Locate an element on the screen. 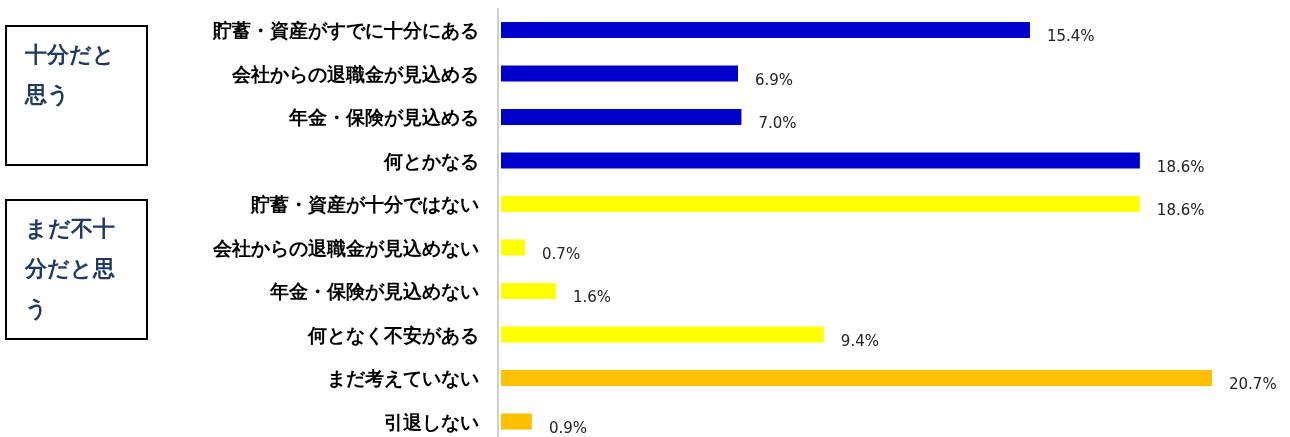 The width and height of the screenshot is (1290, 437). y-tick-label: 引退しない is located at coordinates (431, 421).